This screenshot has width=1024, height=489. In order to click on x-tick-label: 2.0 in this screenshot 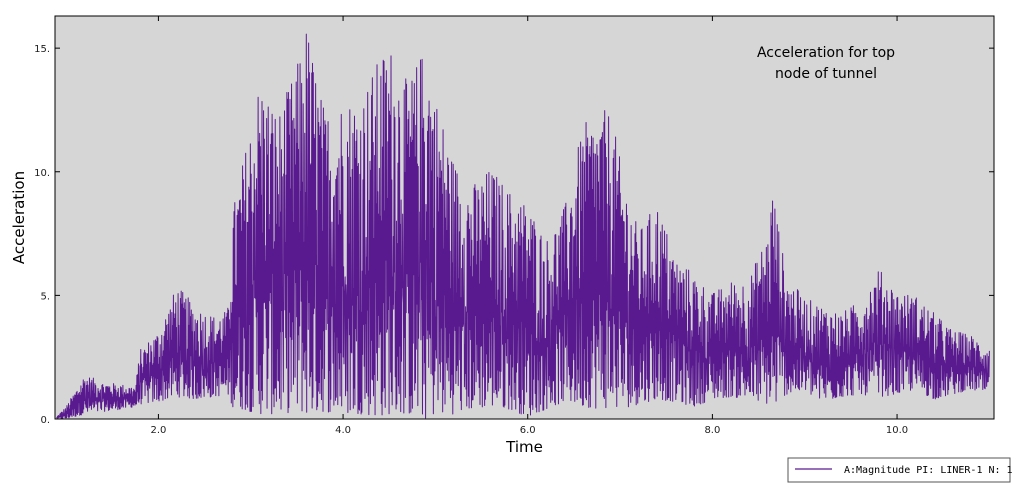, I will do `click(158, 430)`.